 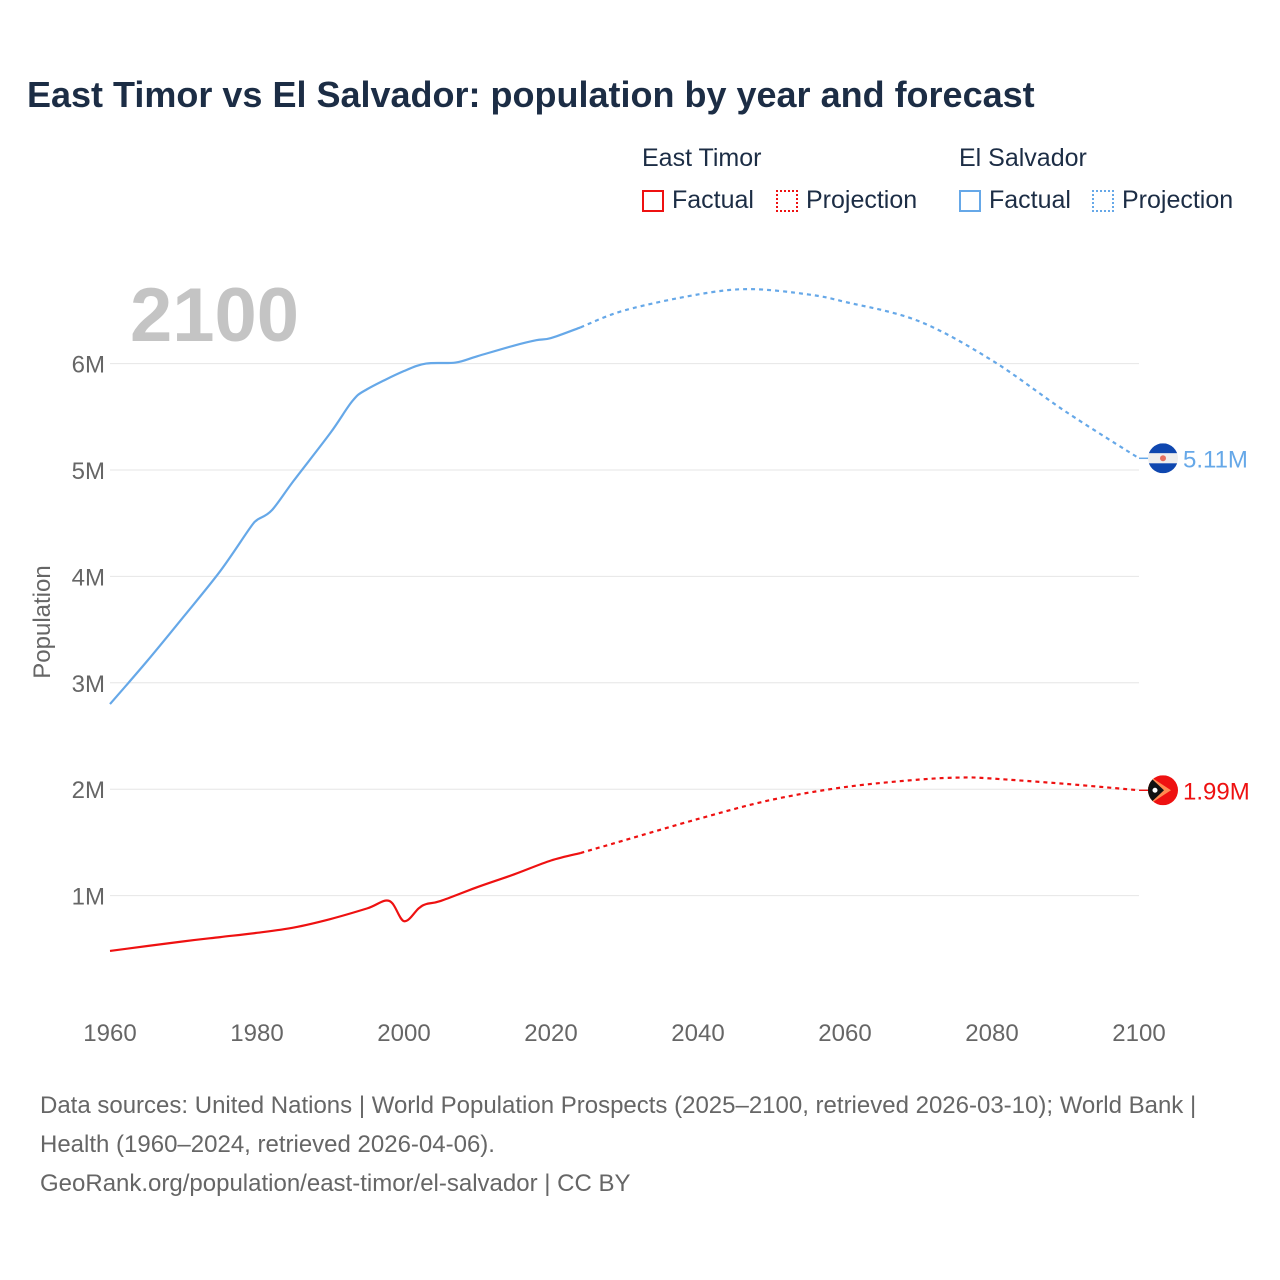 I want to click on legend-east-timor-projection: Projection, so click(x=846, y=200).